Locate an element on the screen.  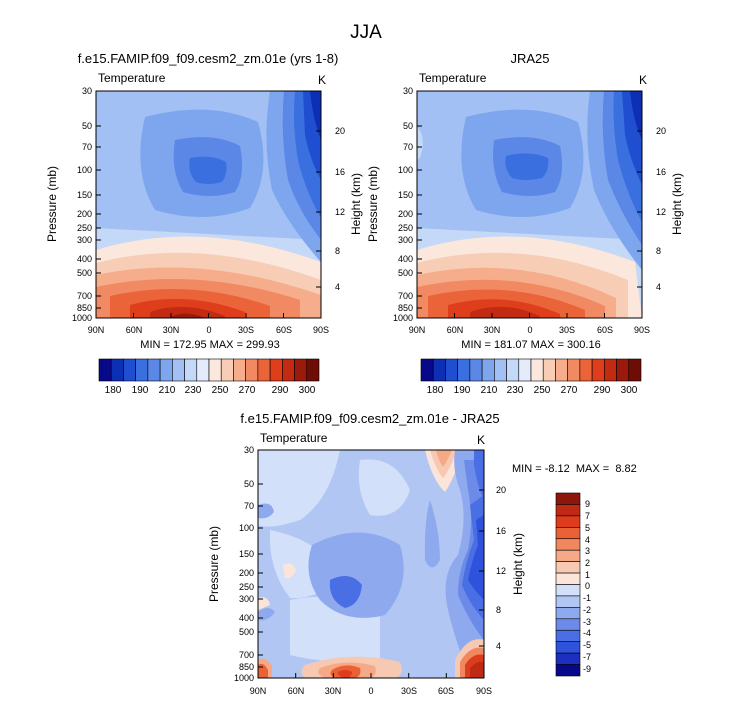
variable-label: Temperature is located at coordinates (453, 78).